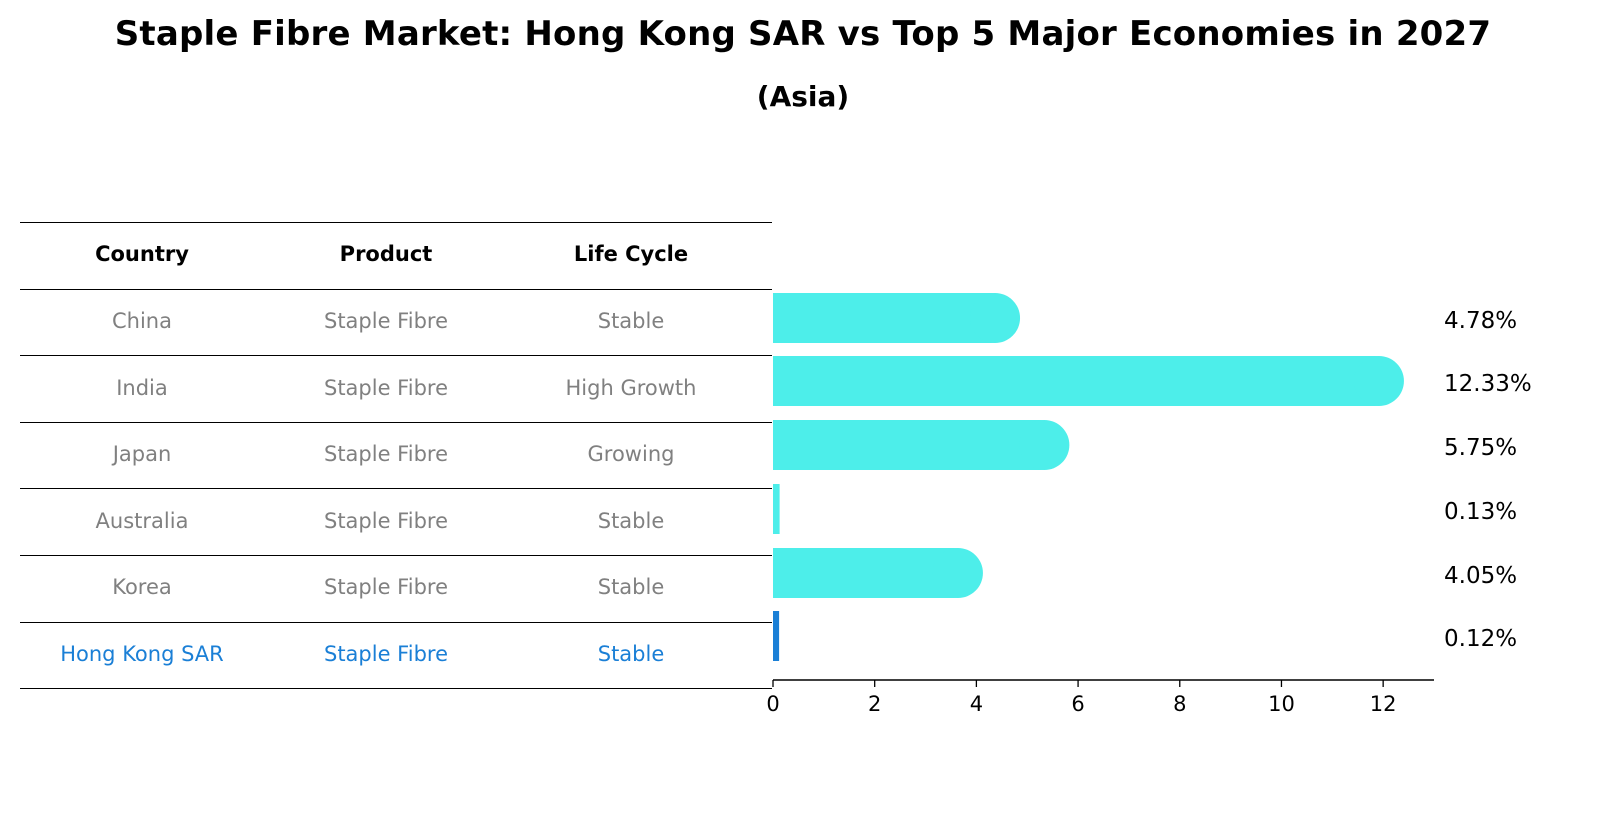 The image size is (1606, 823). What do you see at coordinates (142, 520) in the screenshot?
I see `table-cell-country: Australia` at bounding box center [142, 520].